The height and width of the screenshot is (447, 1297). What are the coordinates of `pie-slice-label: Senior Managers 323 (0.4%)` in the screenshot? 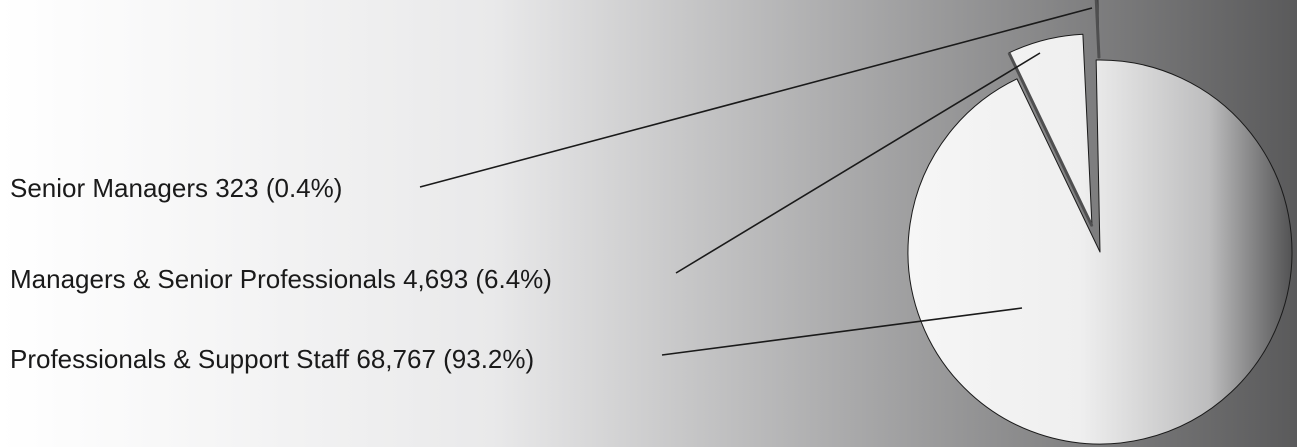 It's located at (176, 188).